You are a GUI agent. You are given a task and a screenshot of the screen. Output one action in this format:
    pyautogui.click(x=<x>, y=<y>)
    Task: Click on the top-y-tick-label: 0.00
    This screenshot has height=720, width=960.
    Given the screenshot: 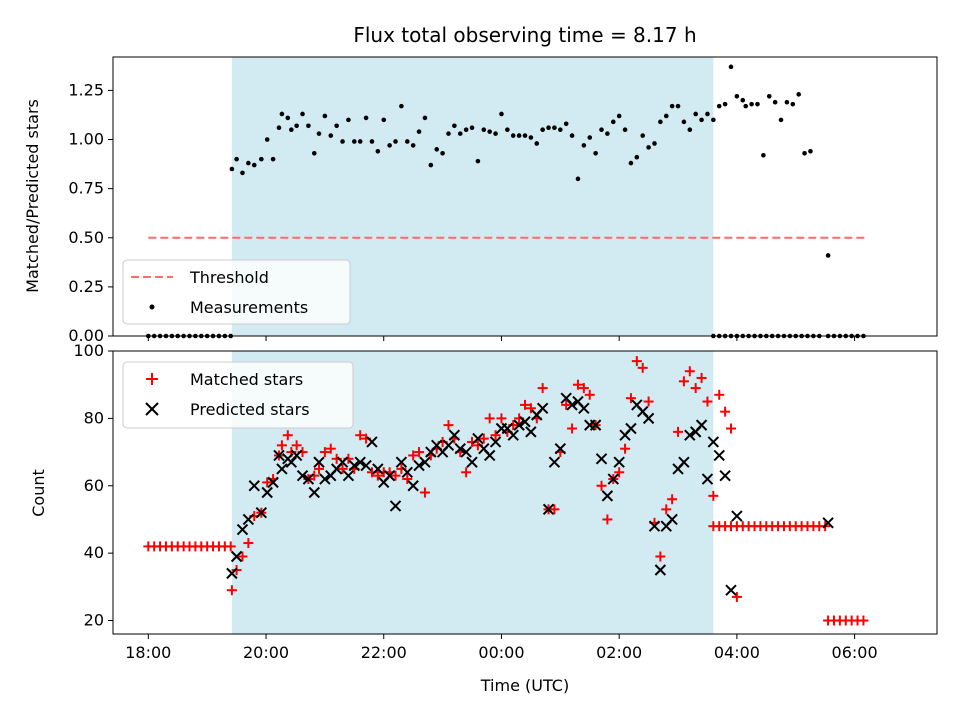 What is the action you would take?
    pyautogui.click(x=86, y=335)
    